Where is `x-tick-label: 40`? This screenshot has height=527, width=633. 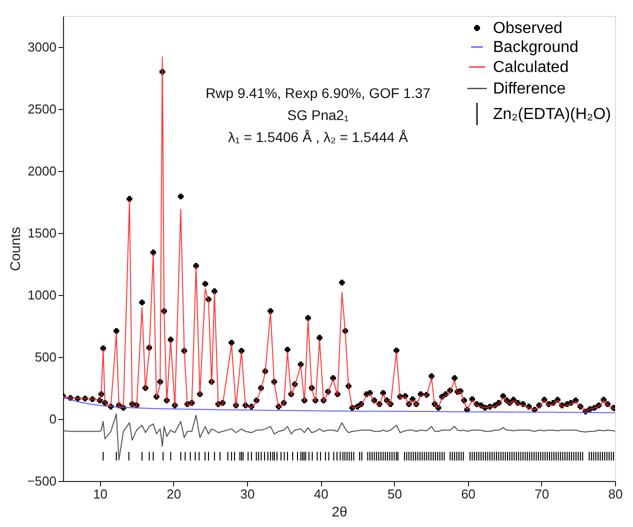 x-tick-label: 40 is located at coordinates (321, 494).